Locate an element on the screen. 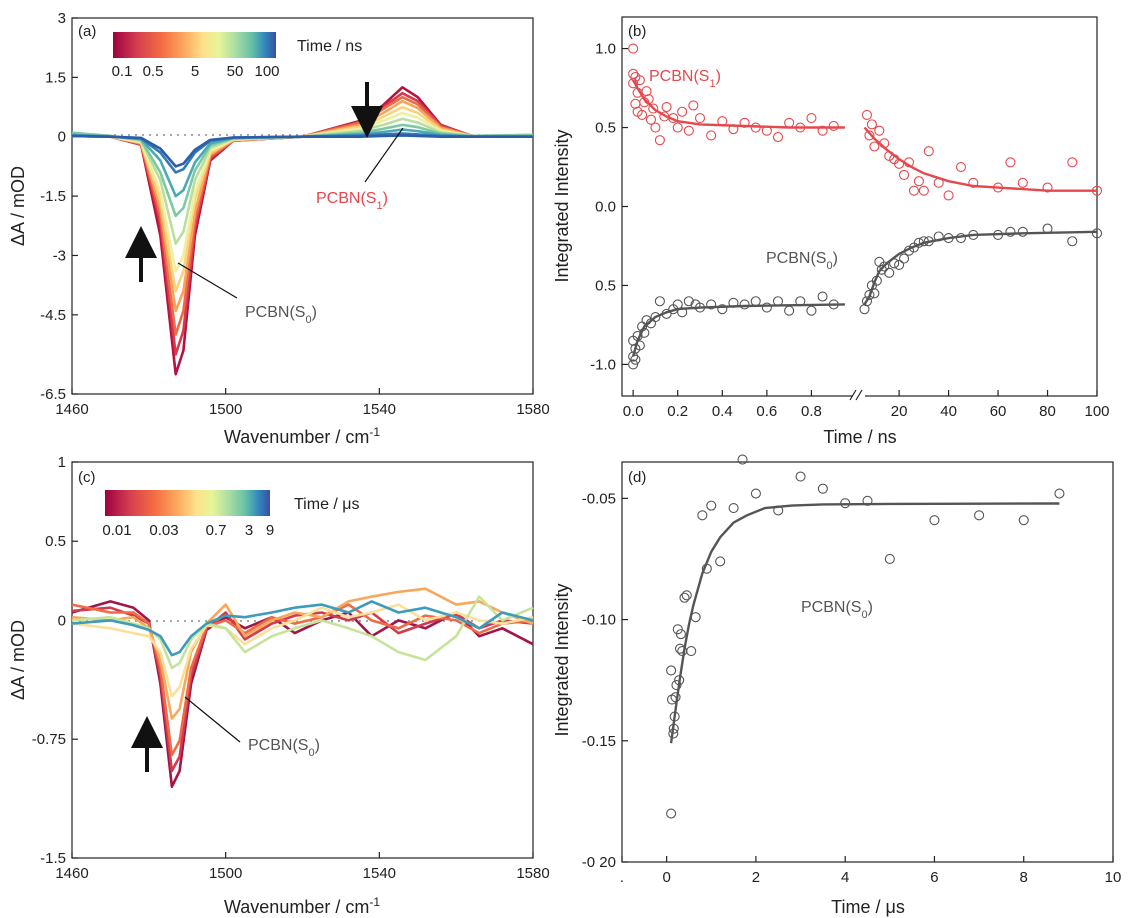 The width and height of the screenshot is (1129, 918). panel-a-series is located at coordinates (302, 231).